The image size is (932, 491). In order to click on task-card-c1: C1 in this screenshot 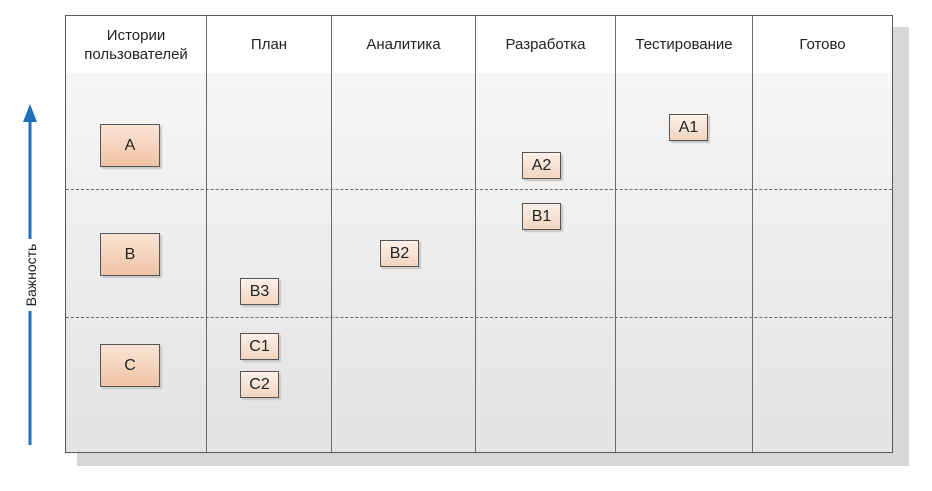, I will do `click(259, 346)`.